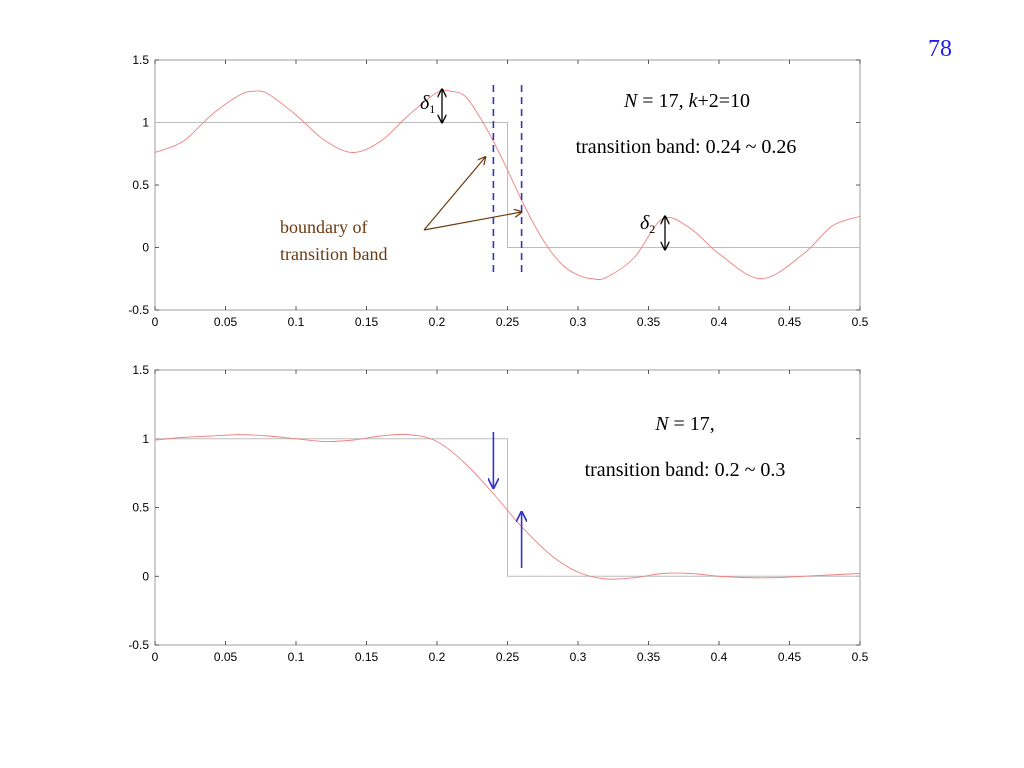 The width and height of the screenshot is (1024, 768). I want to click on frequency-response-line, so click(507, 506).